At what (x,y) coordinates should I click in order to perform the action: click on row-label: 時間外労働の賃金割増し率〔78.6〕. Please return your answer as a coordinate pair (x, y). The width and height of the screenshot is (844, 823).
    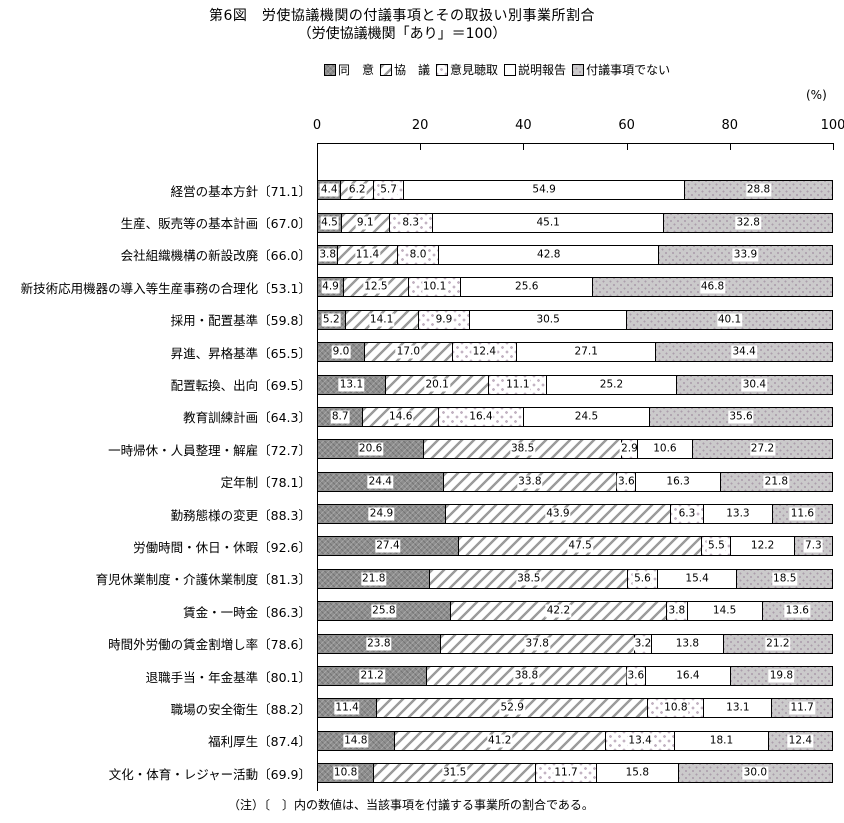
    Looking at the image, I should click on (209, 645).